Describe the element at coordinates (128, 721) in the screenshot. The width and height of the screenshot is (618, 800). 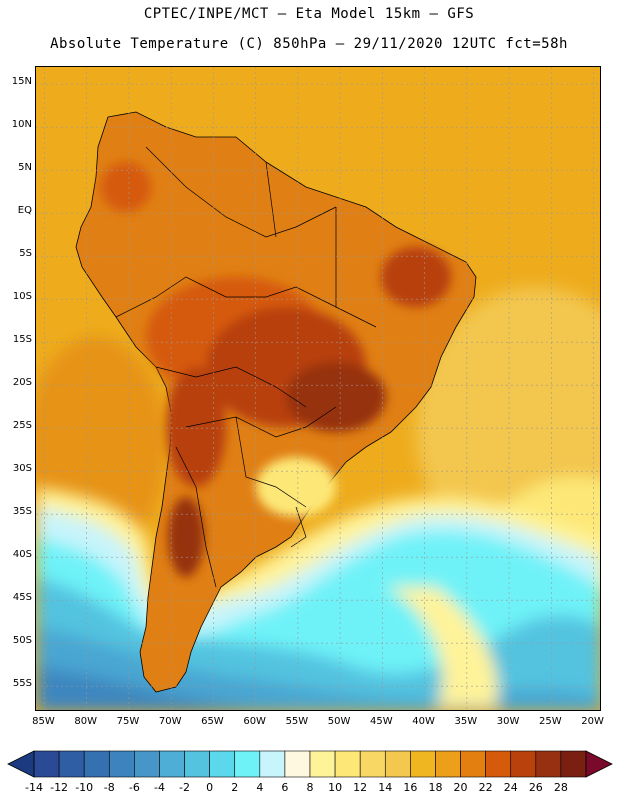
I see `lon-label: 75W` at that location.